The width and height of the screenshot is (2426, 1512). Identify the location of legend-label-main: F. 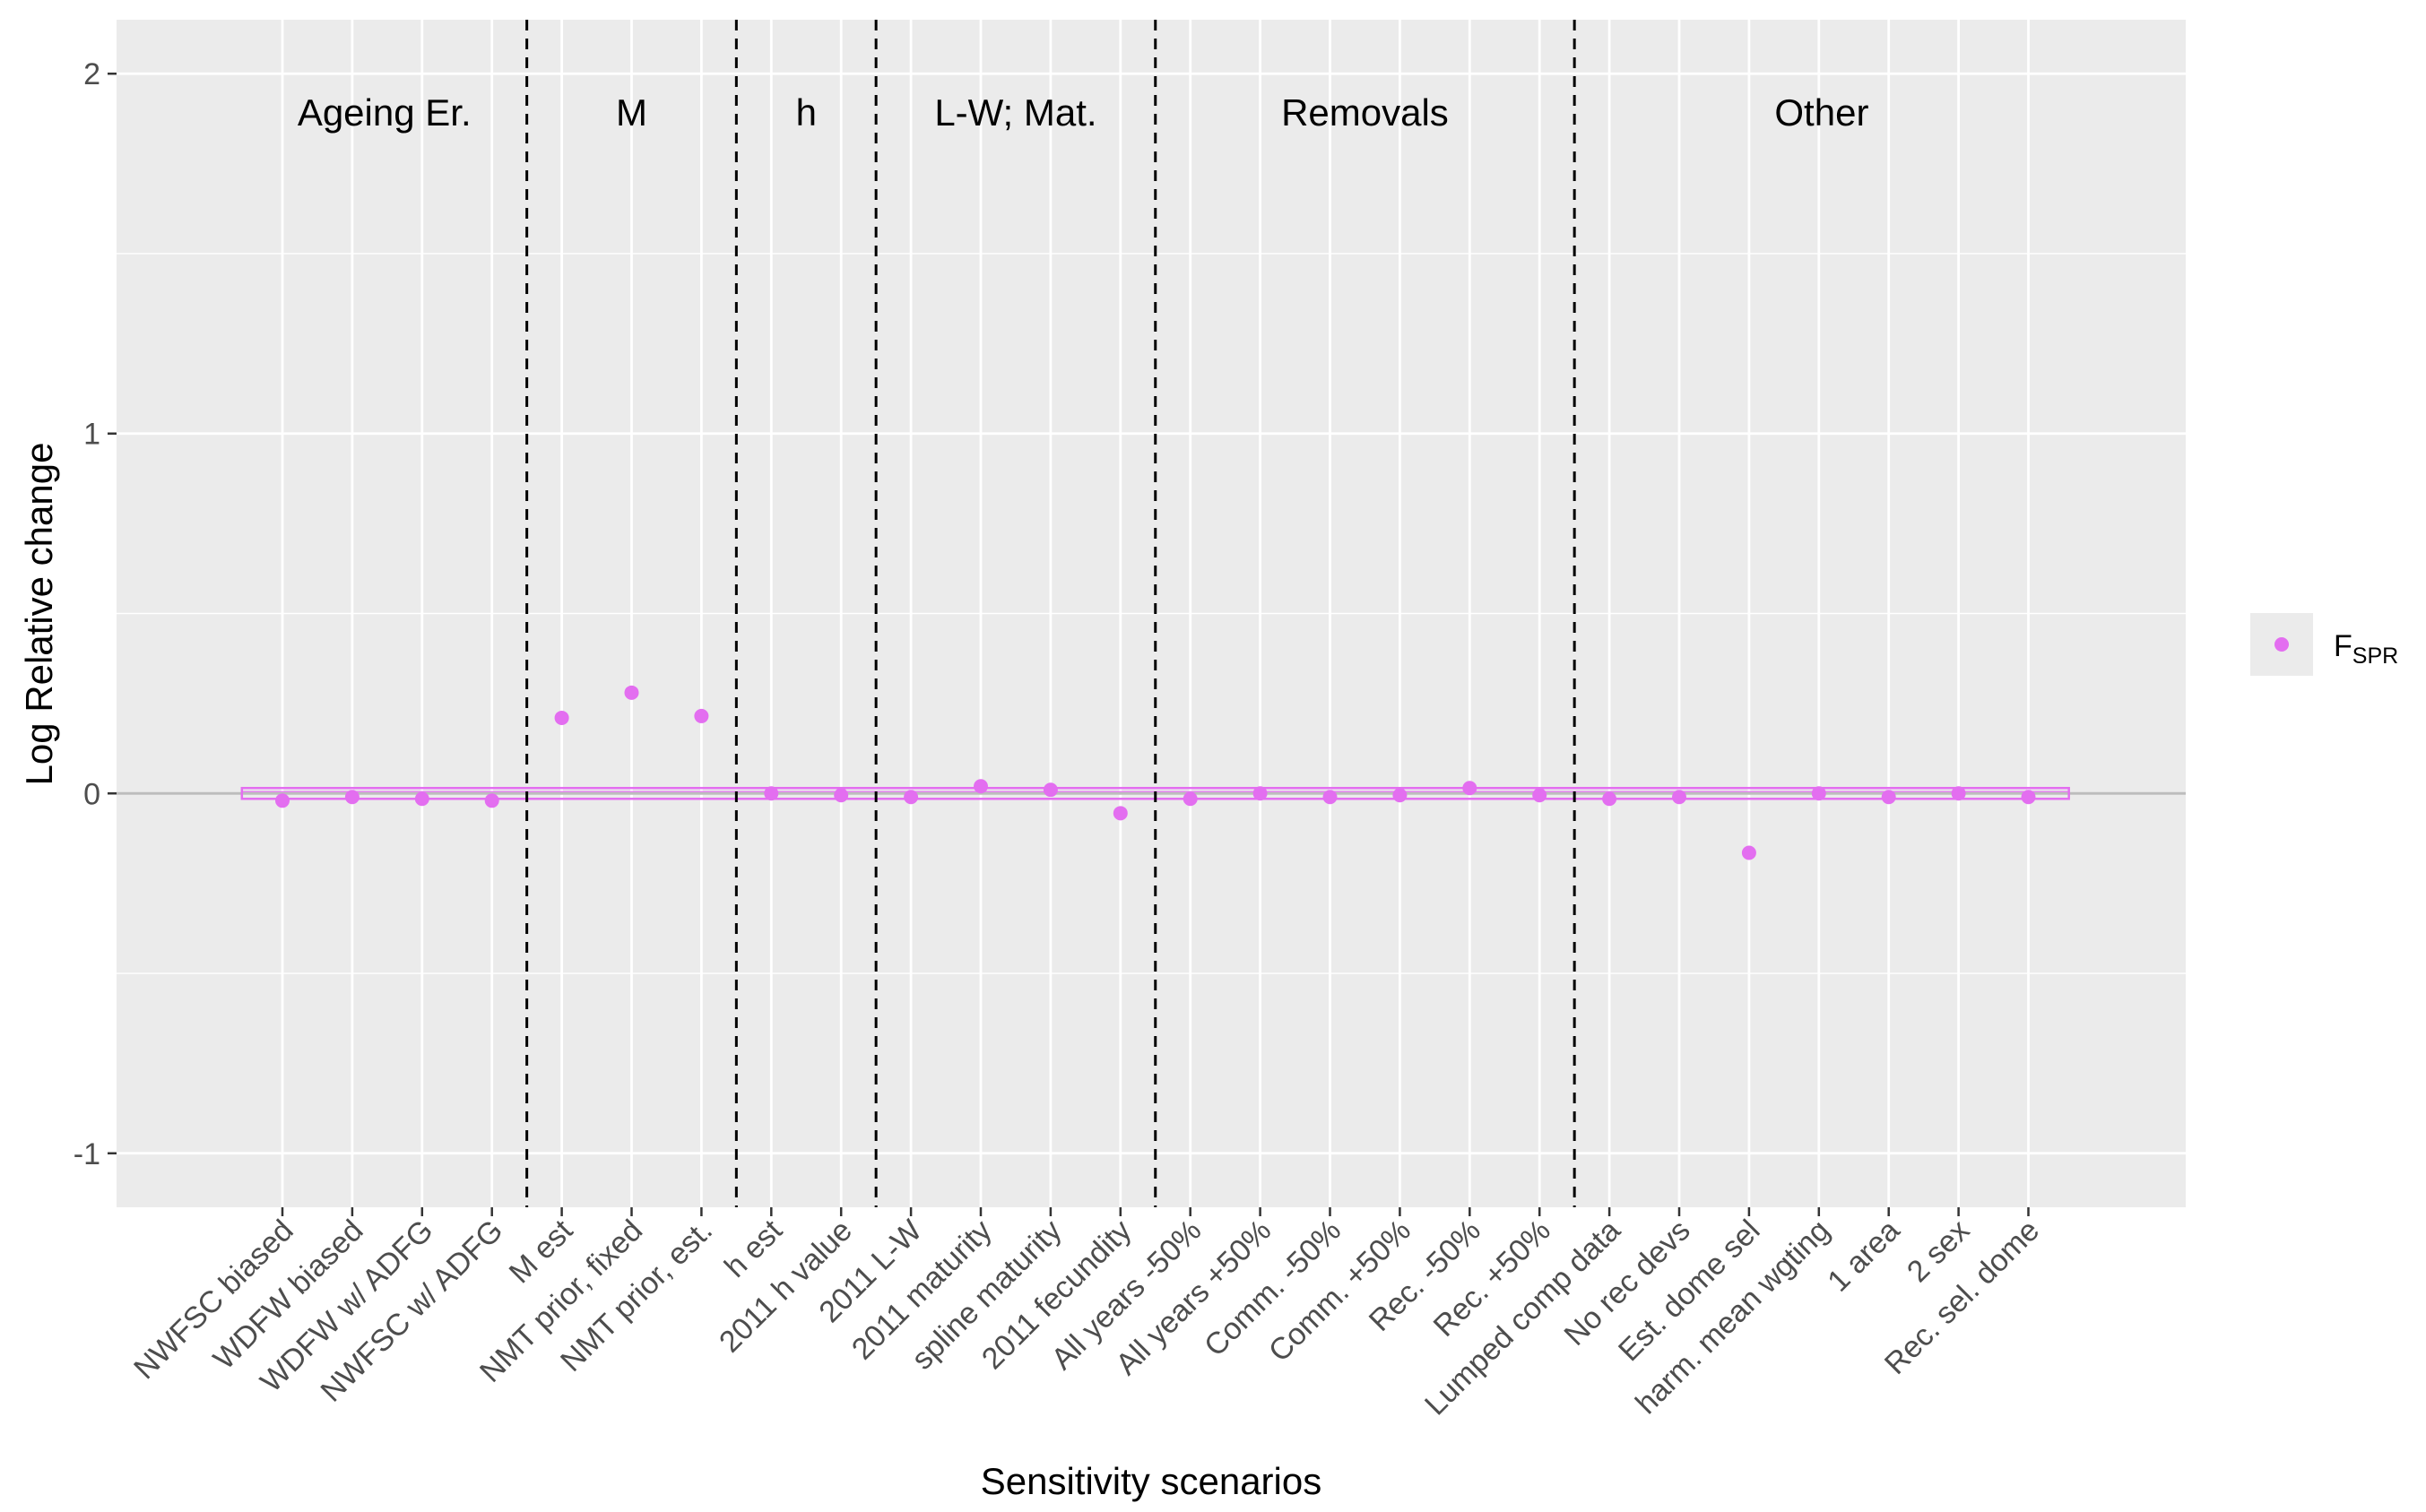
(2343, 646).